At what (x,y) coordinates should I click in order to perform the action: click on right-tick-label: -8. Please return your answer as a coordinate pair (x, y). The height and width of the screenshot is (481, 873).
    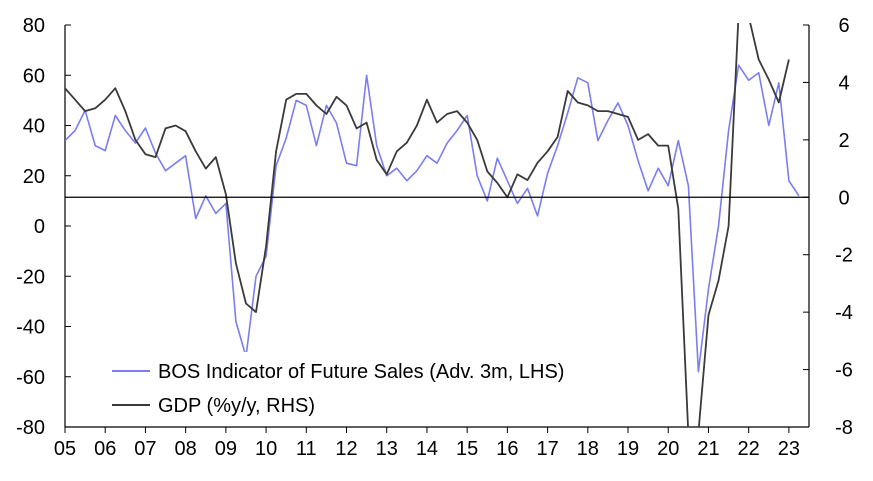
    Looking at the image, I should click on (844, 428).